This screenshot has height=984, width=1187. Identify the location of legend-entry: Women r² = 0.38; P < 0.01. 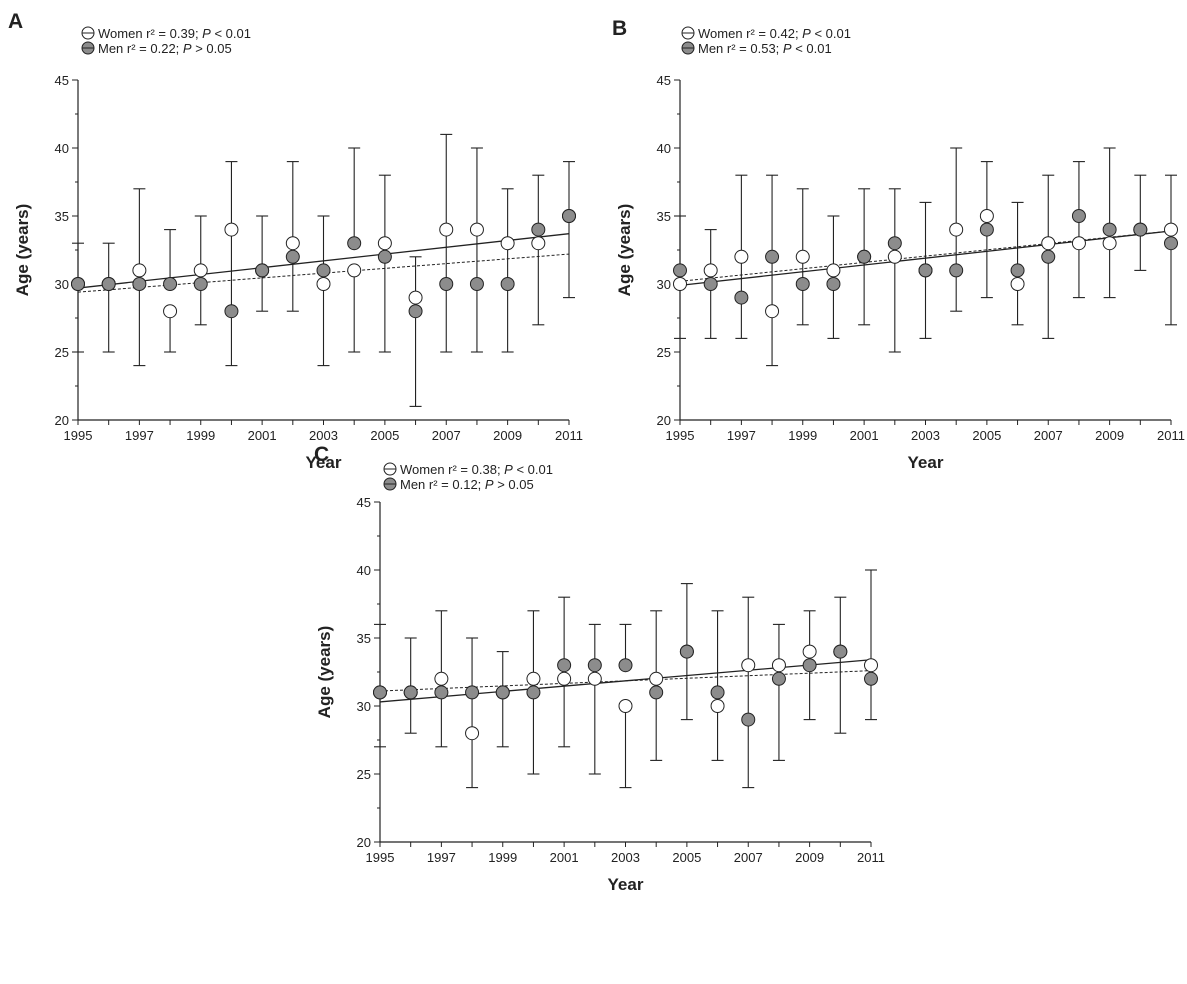
(468, 469).